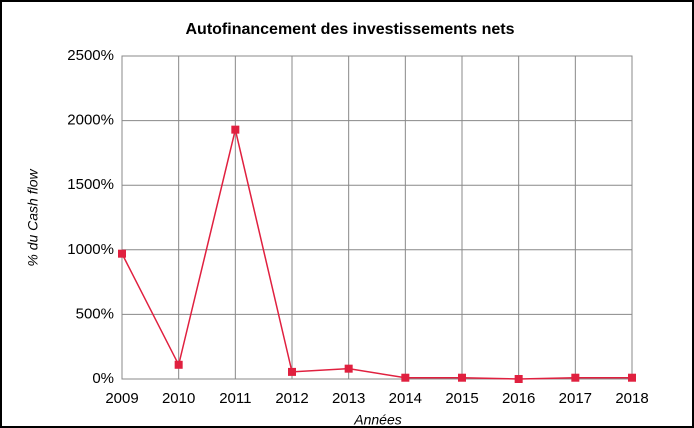 Image resolution: width=694 pixels, height=428 pixels. I want to click on x-tick-label: 2016, so click(518, 398).